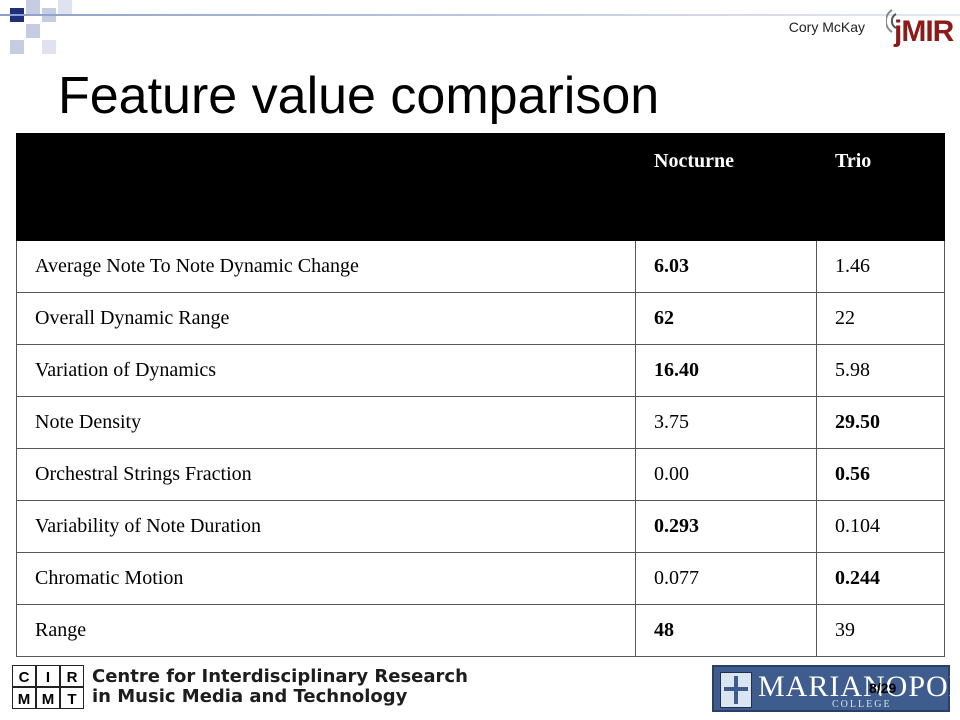 This screenshot has height=720, width=960. I want to click on table-row: Variability of Note Duration 0.293 0.104, so click(480, 526).